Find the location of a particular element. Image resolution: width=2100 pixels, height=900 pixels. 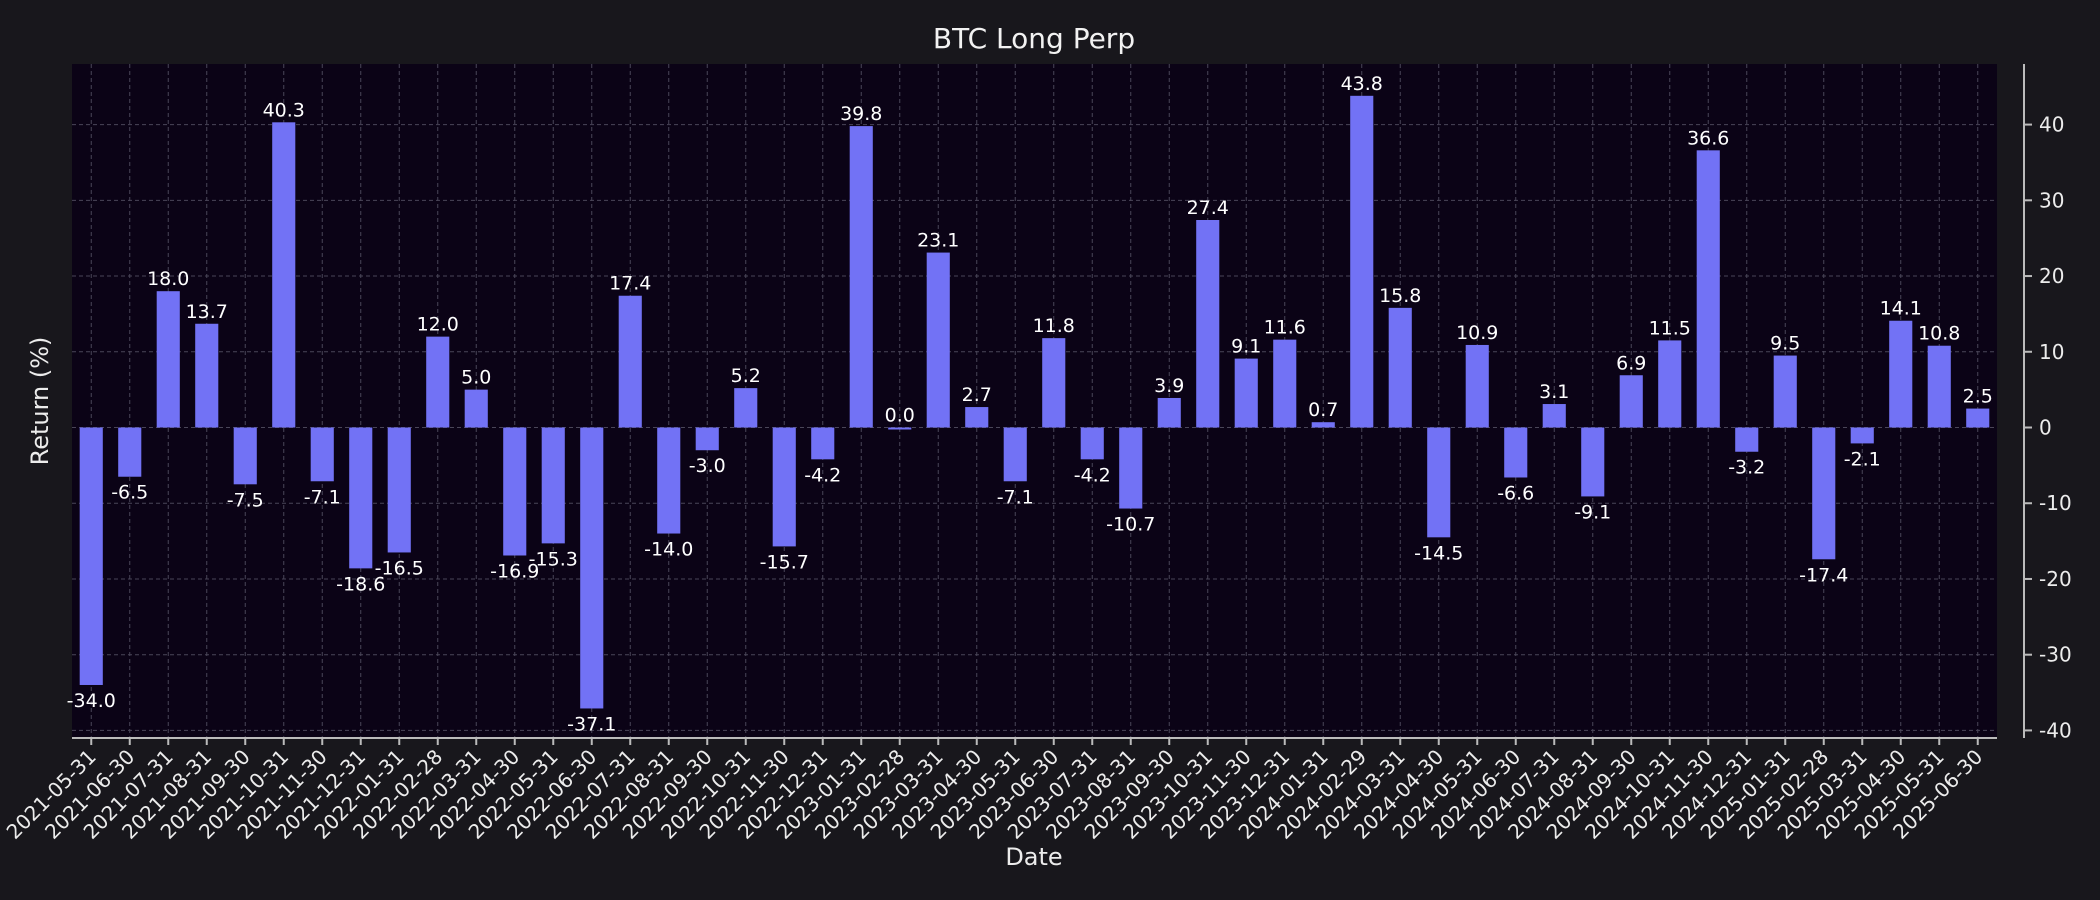

data-label: -3.0 is located at coordinates (707, 466).